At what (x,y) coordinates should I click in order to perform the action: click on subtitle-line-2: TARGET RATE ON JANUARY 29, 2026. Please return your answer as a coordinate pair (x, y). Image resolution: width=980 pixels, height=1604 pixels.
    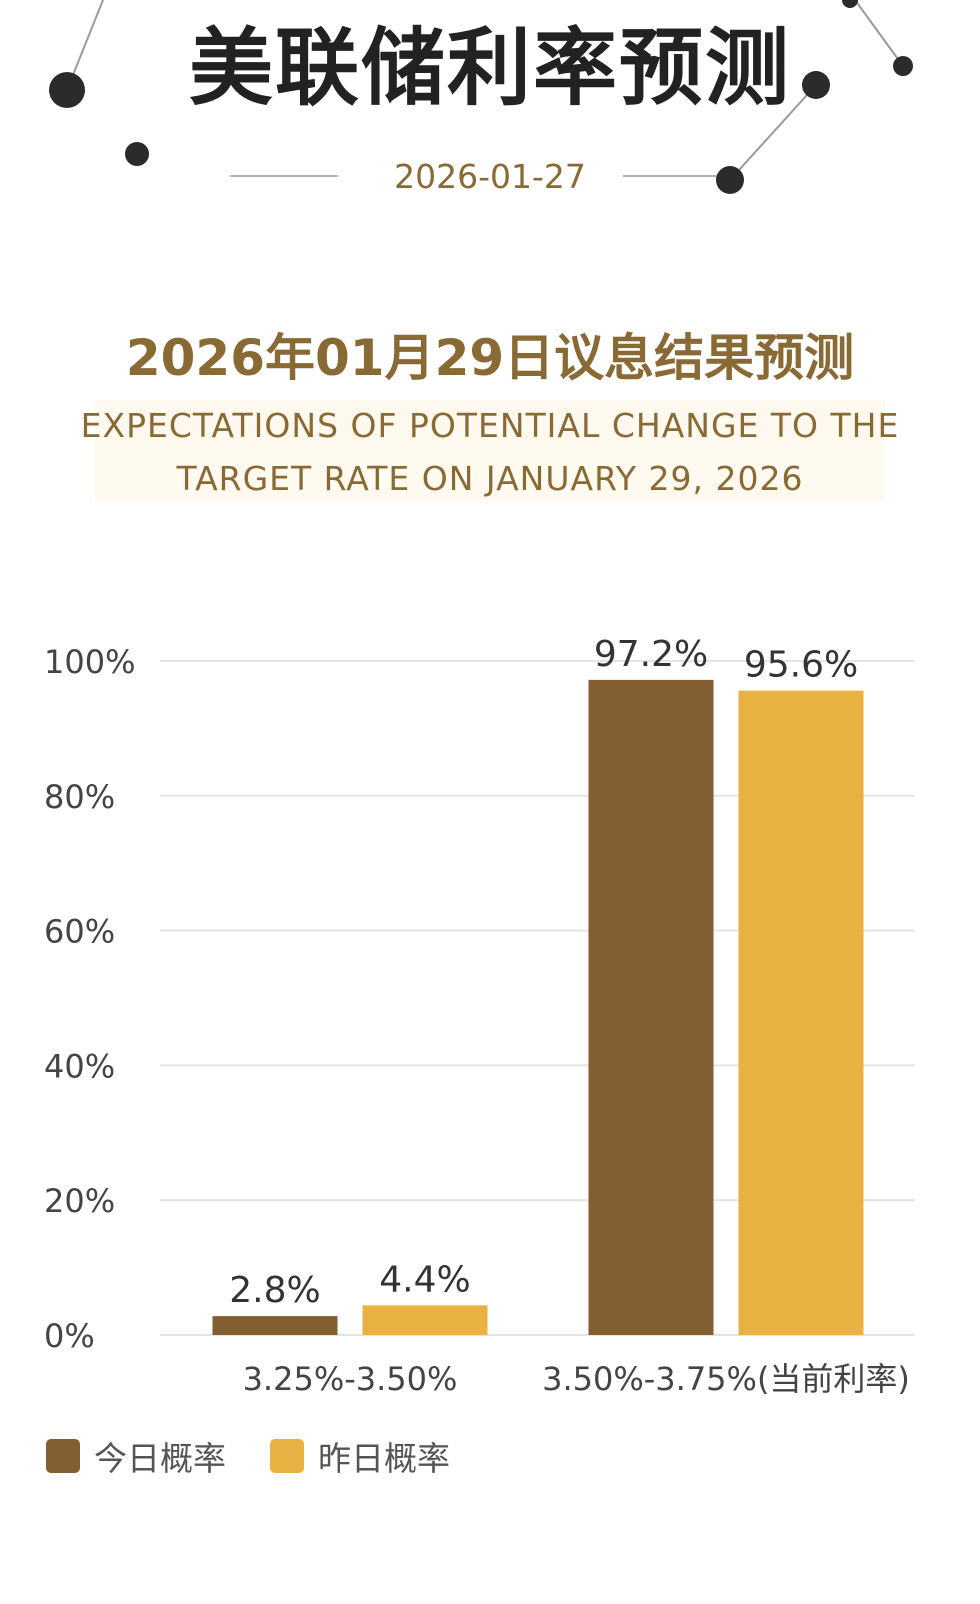
    Looking at the image, I should click on (490, 478).